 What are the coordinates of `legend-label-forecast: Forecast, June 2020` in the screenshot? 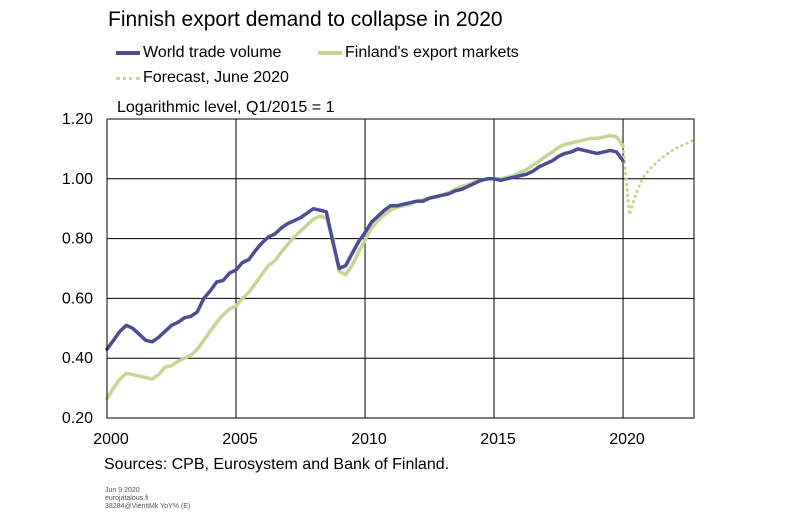 It's located at (216, 77).